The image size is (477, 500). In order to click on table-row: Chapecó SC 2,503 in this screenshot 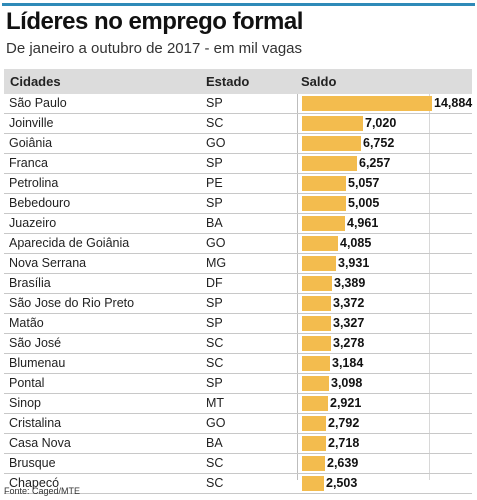, I will do `click(238, 484)`.